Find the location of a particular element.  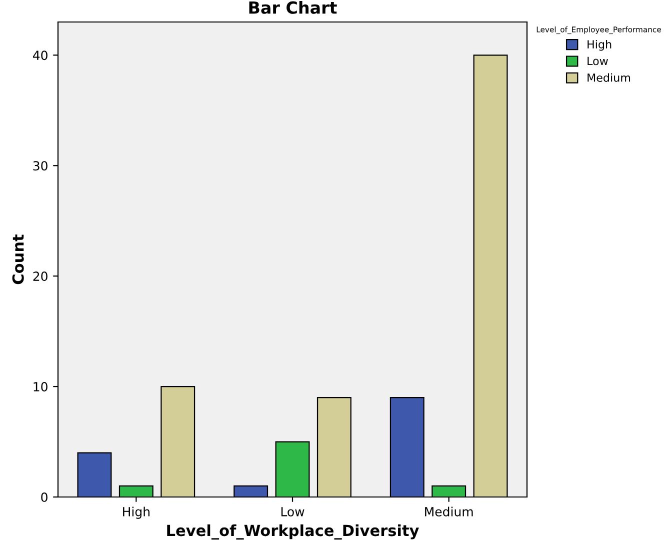

legend-label: Medium is located at coordinates (609, 77).